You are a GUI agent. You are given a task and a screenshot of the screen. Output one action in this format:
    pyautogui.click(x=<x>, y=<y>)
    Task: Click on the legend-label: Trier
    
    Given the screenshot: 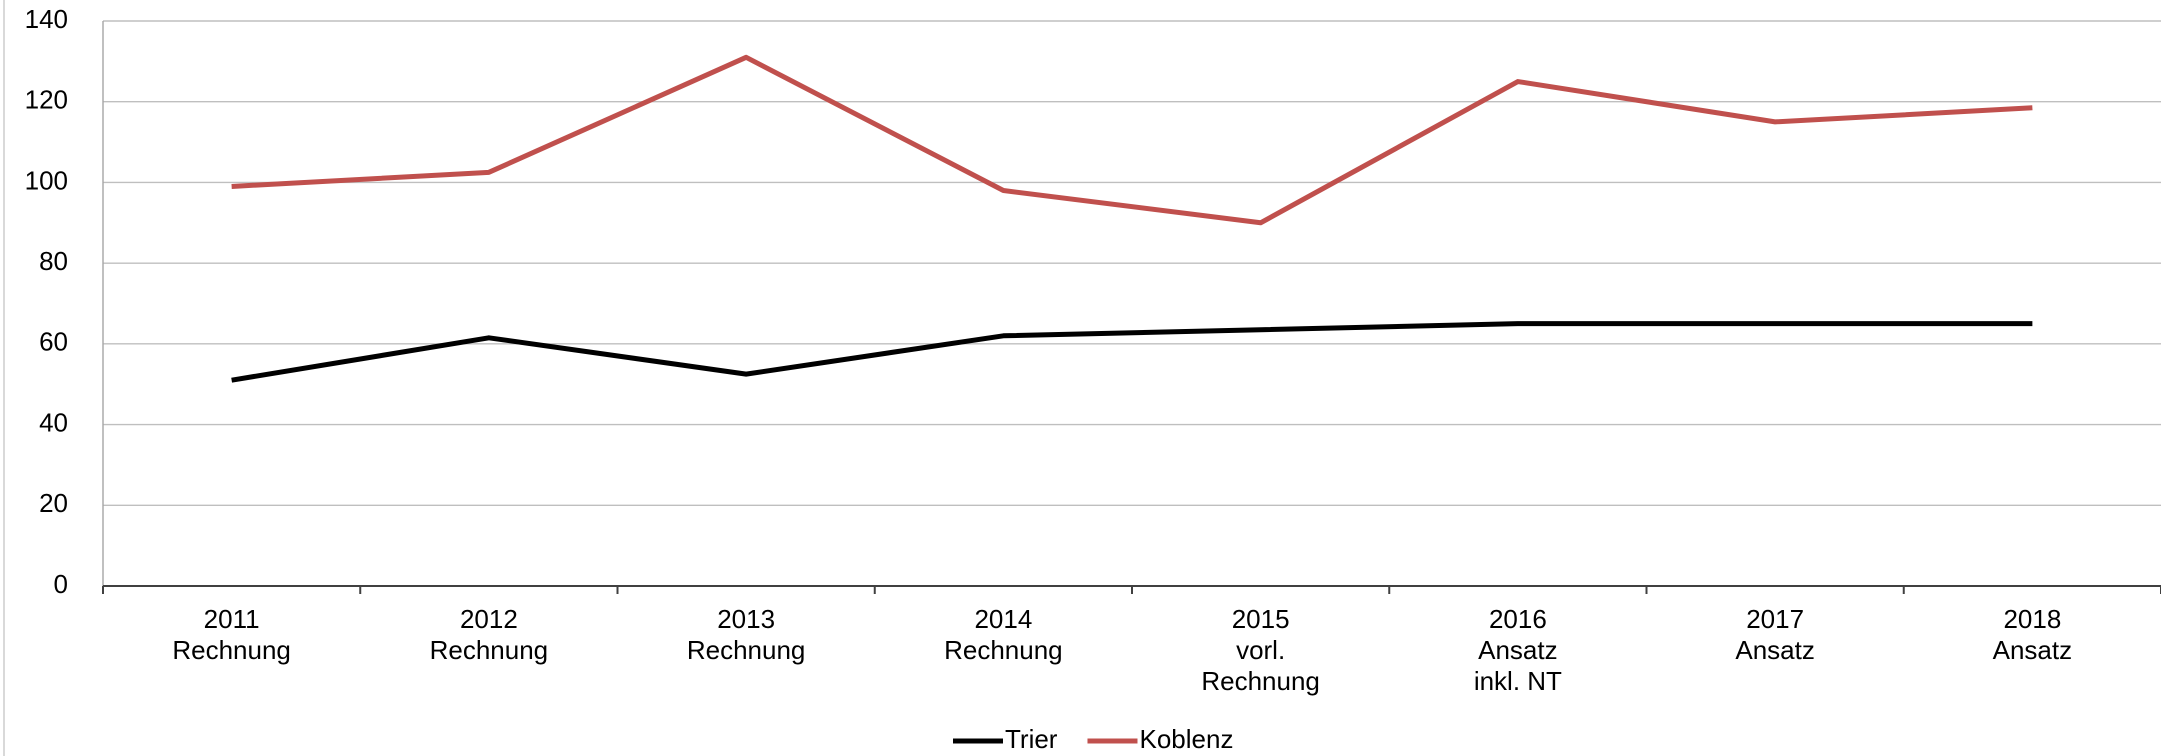 What is the action you would take?
    pyautogui.click(x=1031, y=739)
    